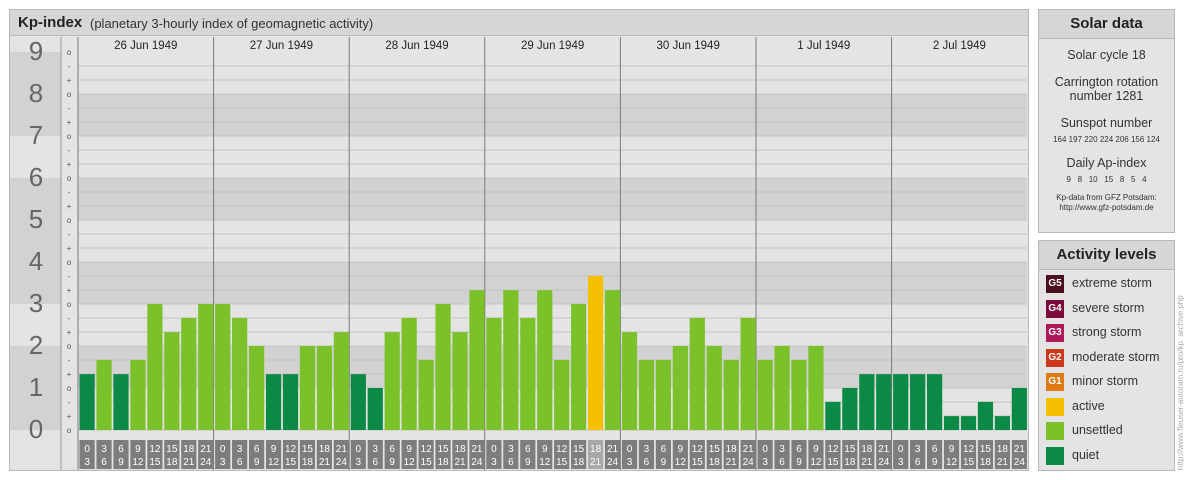  Describe the element at coordinates (552, 46) in the screenshot. I see `day-label: 29 Jun 1949` at that location.